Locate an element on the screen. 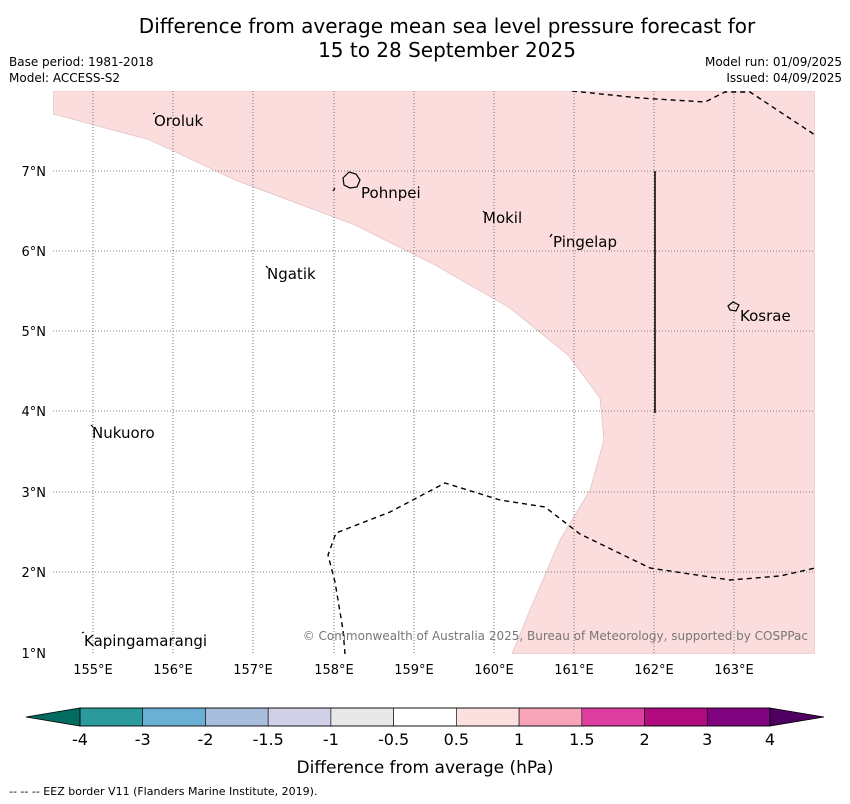  colorbar-tick-label: 4 is located at coordinates (770, 739).